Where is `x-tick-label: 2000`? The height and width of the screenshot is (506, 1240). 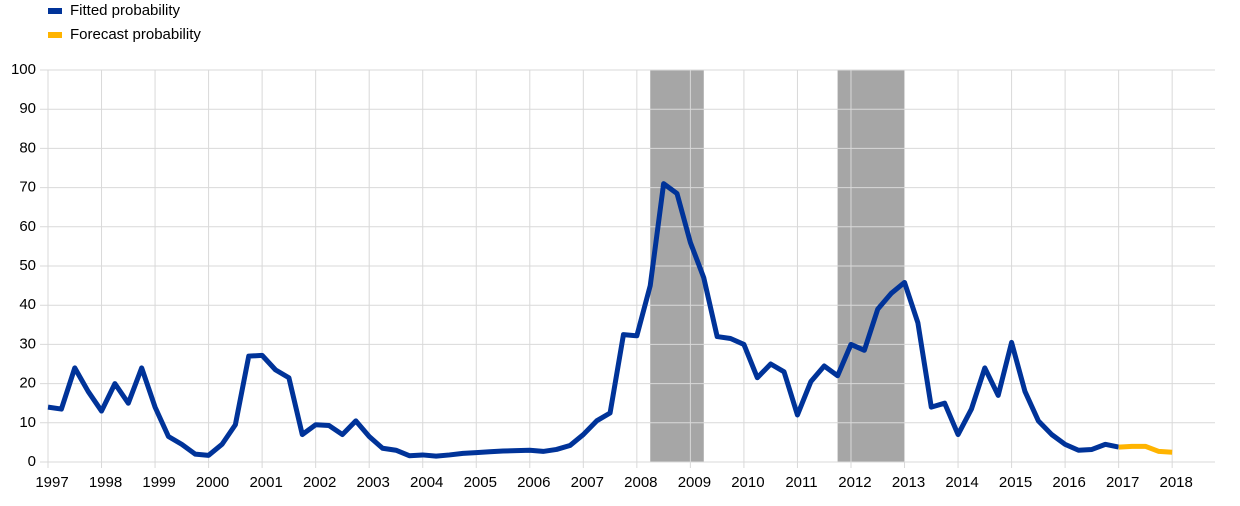
x-tick-label: 2000 is located at coordinates (212, 482).